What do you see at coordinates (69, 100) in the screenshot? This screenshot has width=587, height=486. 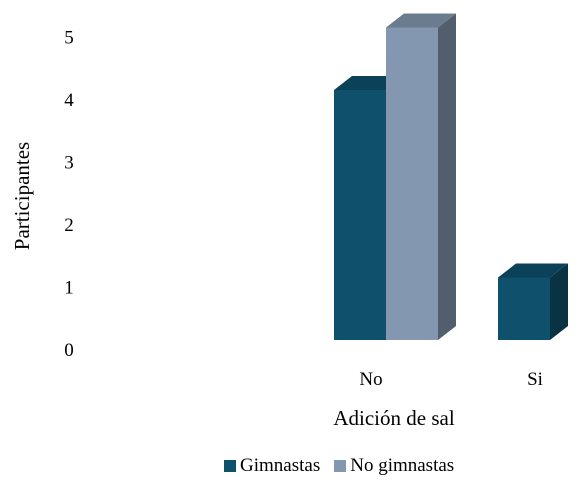 I see `y-tick-label: 4` at bounding box center [69, 100].